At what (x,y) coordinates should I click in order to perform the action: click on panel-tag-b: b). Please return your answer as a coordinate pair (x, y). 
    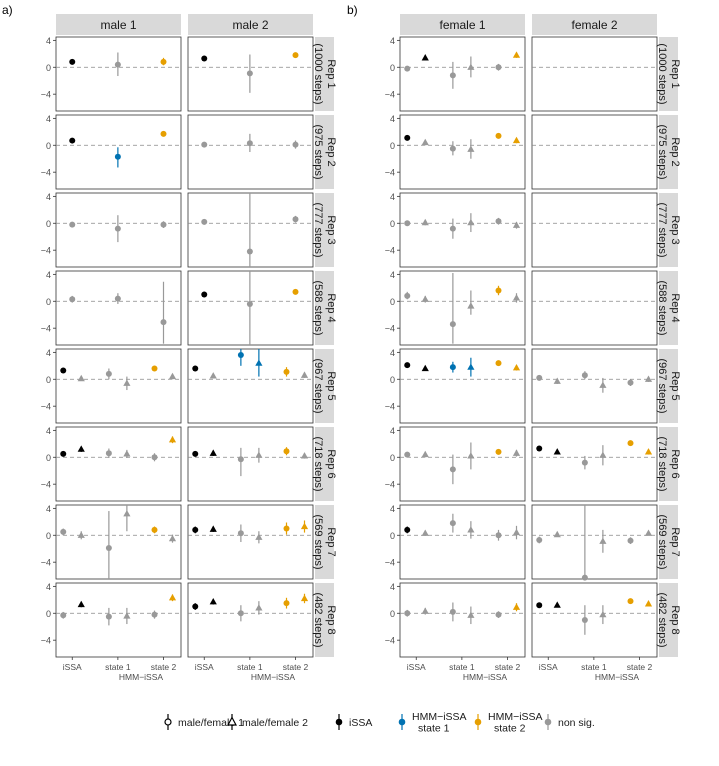
    Looking at the image, I should click on (352, 10).